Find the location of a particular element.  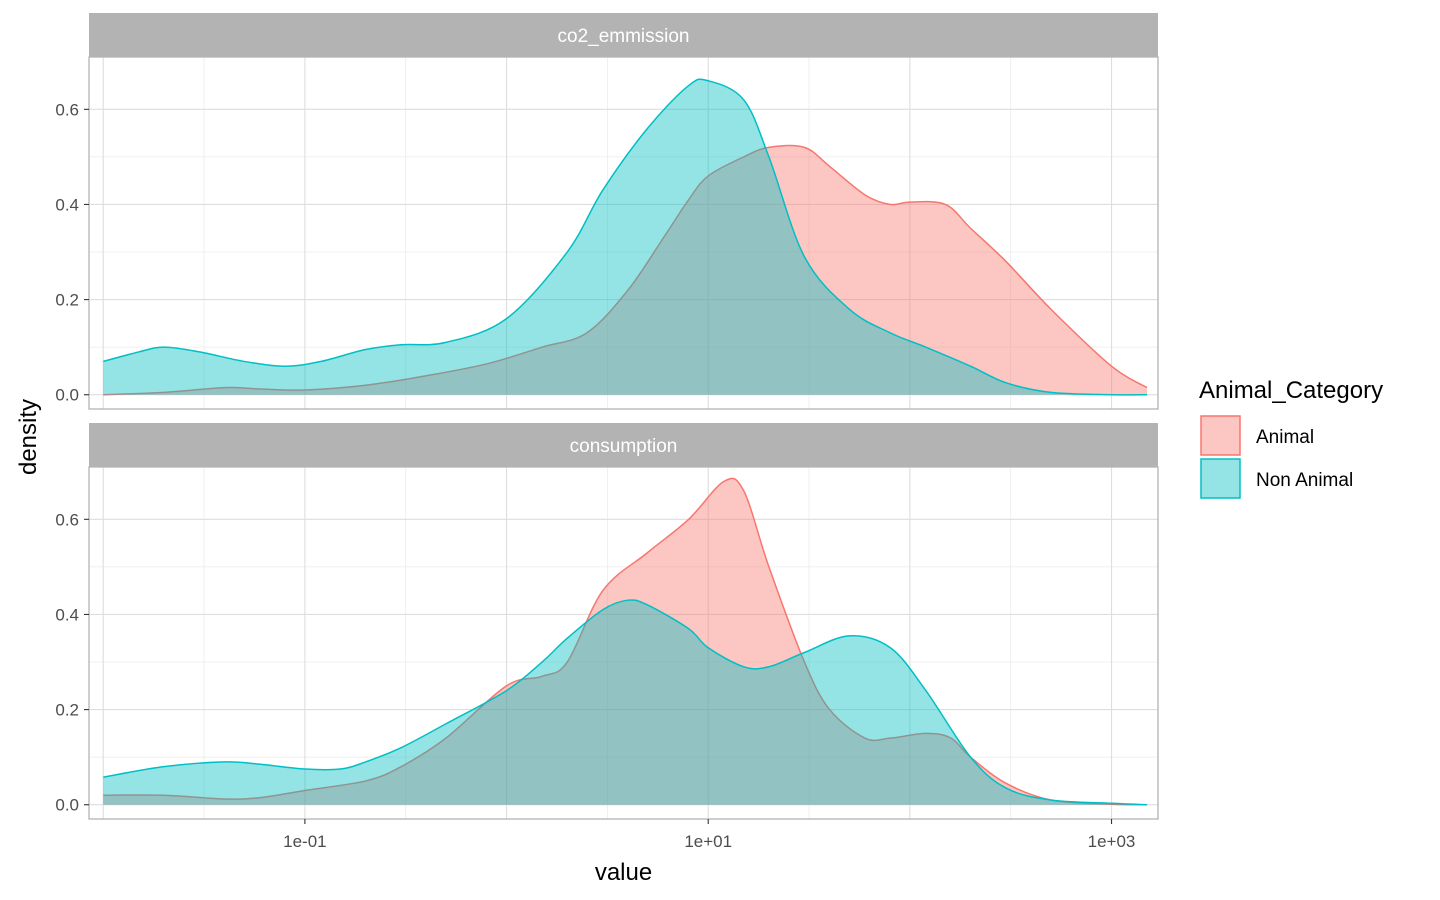

x-tick-label: 1e+01 is located at coordinates (708, 841).